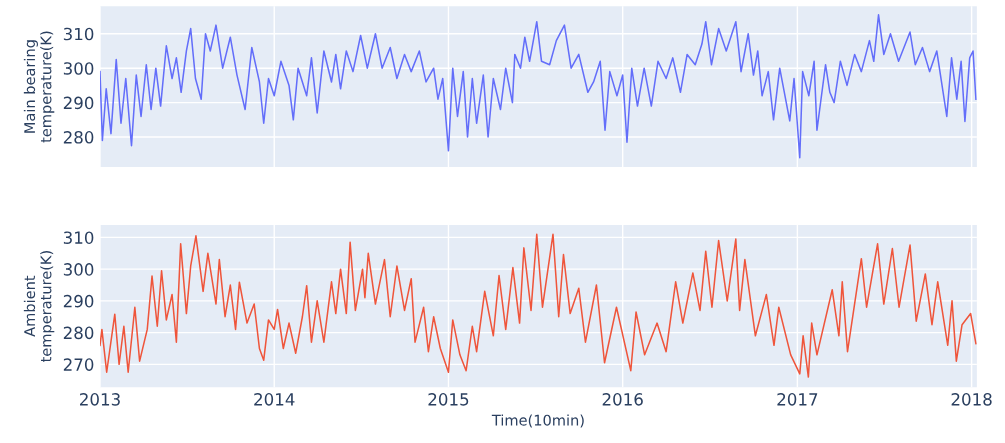 The width and height of the screenshot is (1005, 443). Describe the element at coordinates (274, 399) in the screenshot. I see `x-tick-label: 2014` at that location.